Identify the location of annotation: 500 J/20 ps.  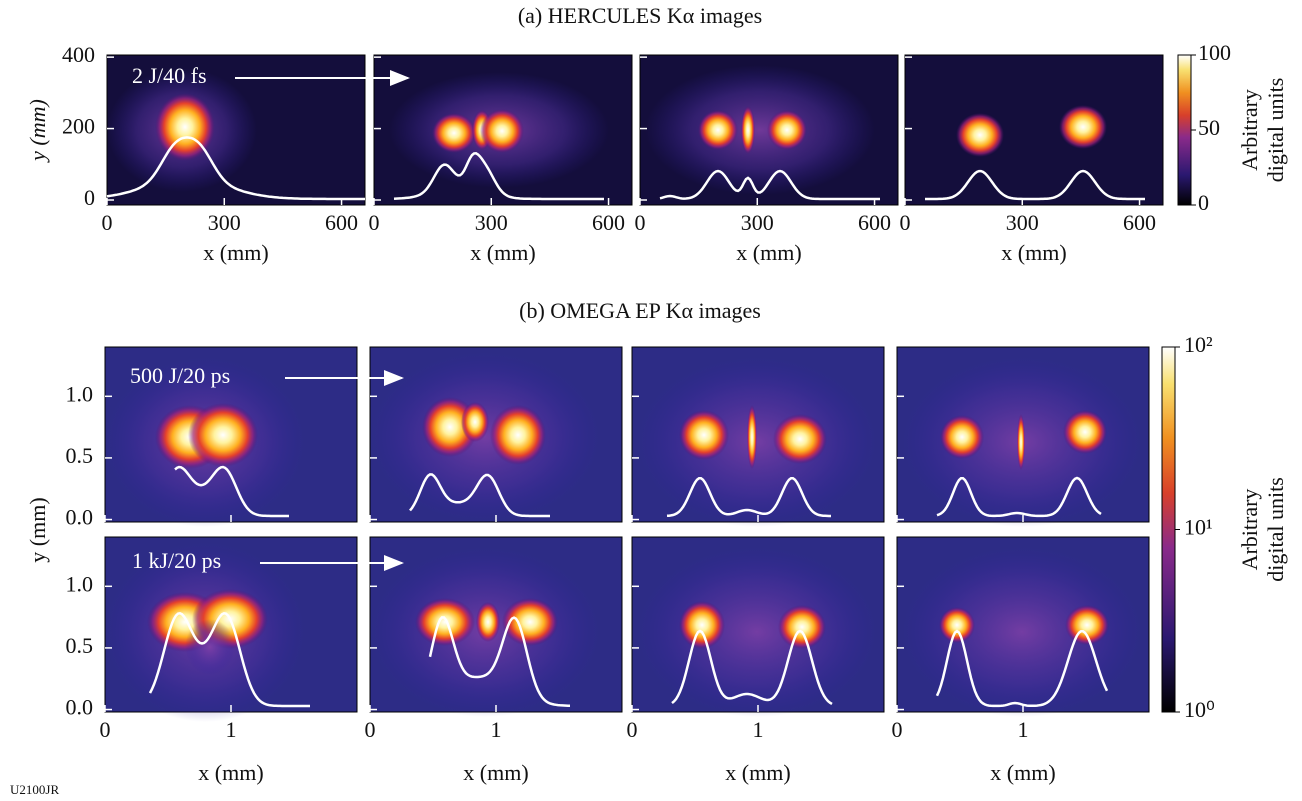
(180, 375).